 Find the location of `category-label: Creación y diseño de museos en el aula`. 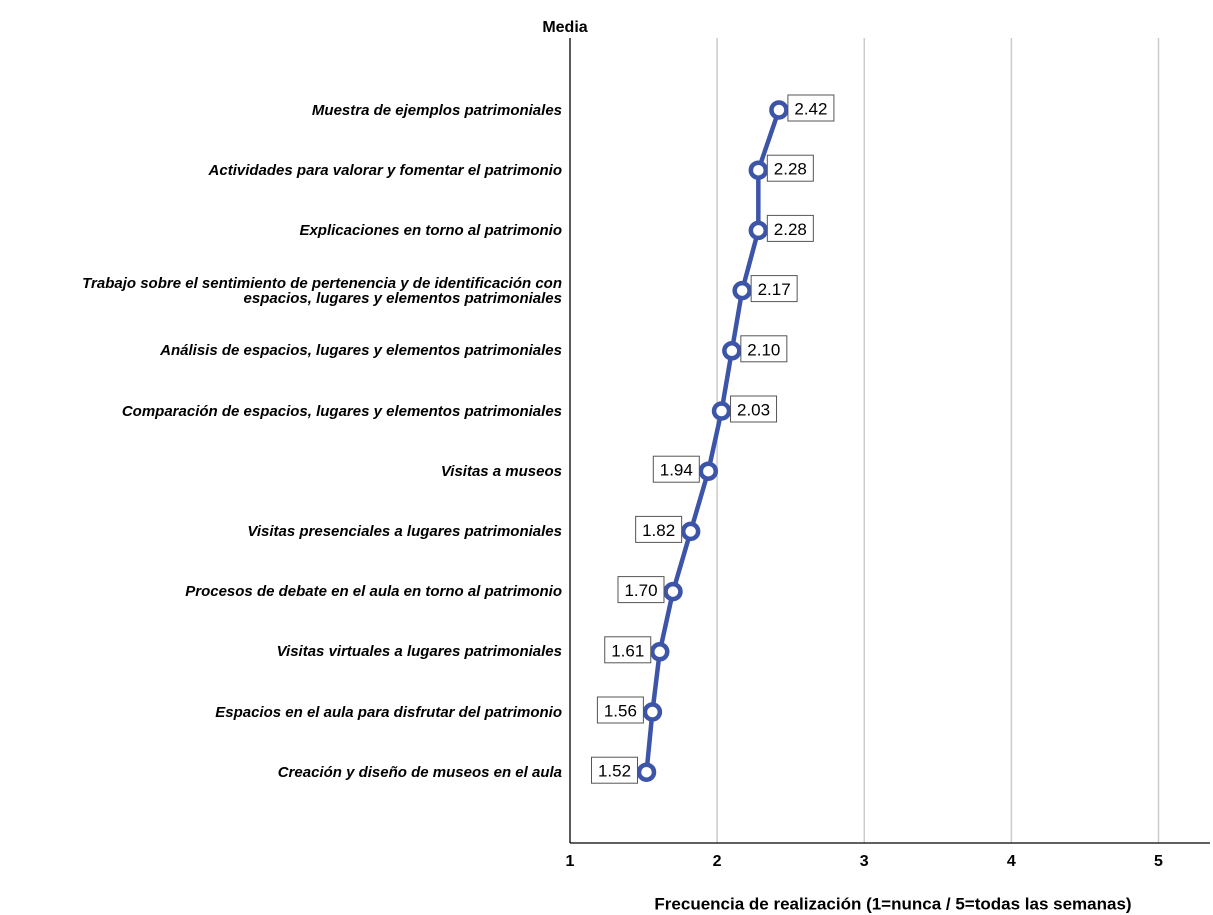

category-label: Creación y diseño de museos en el aula is located at coordinates (419, 772).